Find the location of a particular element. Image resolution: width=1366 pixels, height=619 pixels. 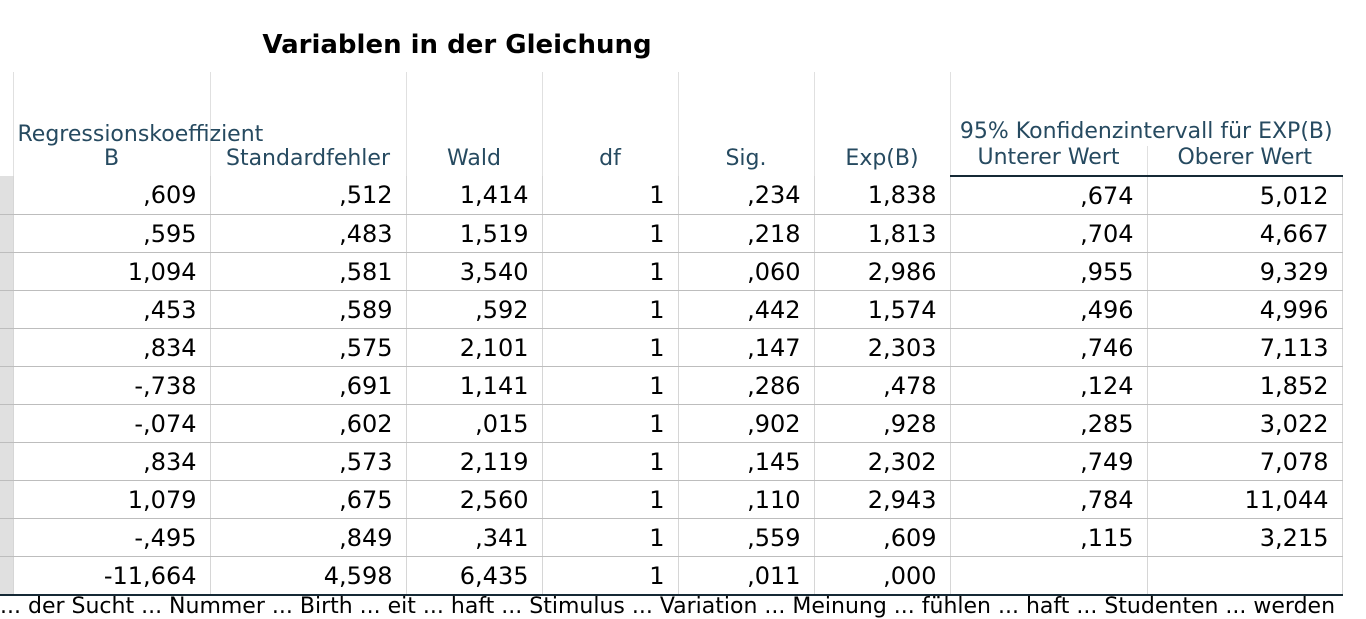

table-row: ,834,575 2,101 1,147 2,303,746 7,113 is located at coordinates (671, 347).